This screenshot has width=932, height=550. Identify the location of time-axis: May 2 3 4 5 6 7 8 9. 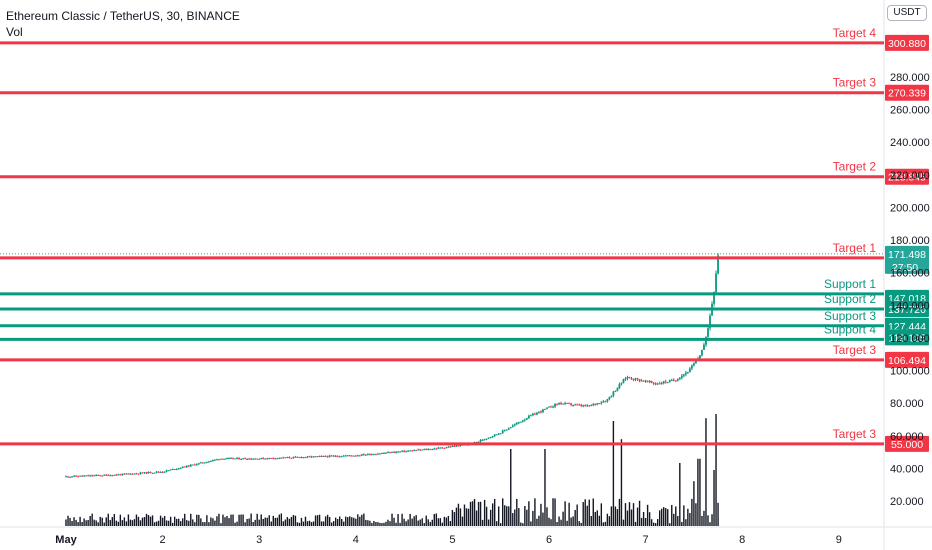
(448, 540).